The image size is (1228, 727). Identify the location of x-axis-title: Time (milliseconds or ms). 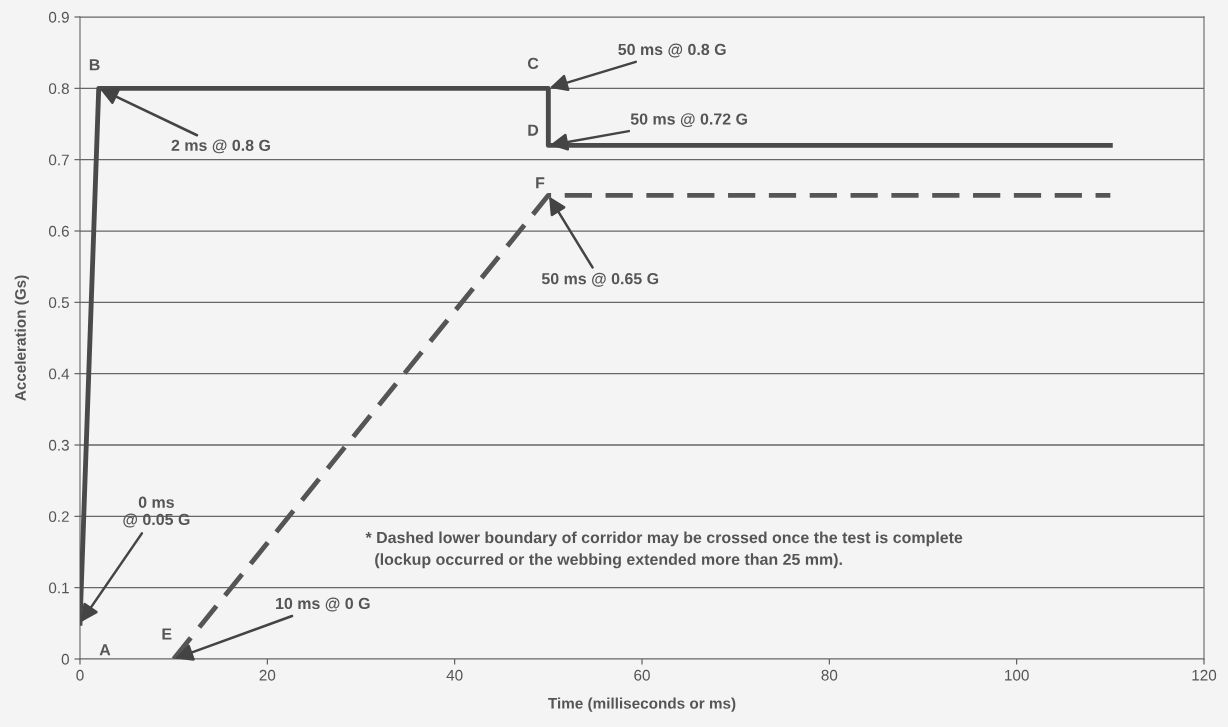
(642, 704).